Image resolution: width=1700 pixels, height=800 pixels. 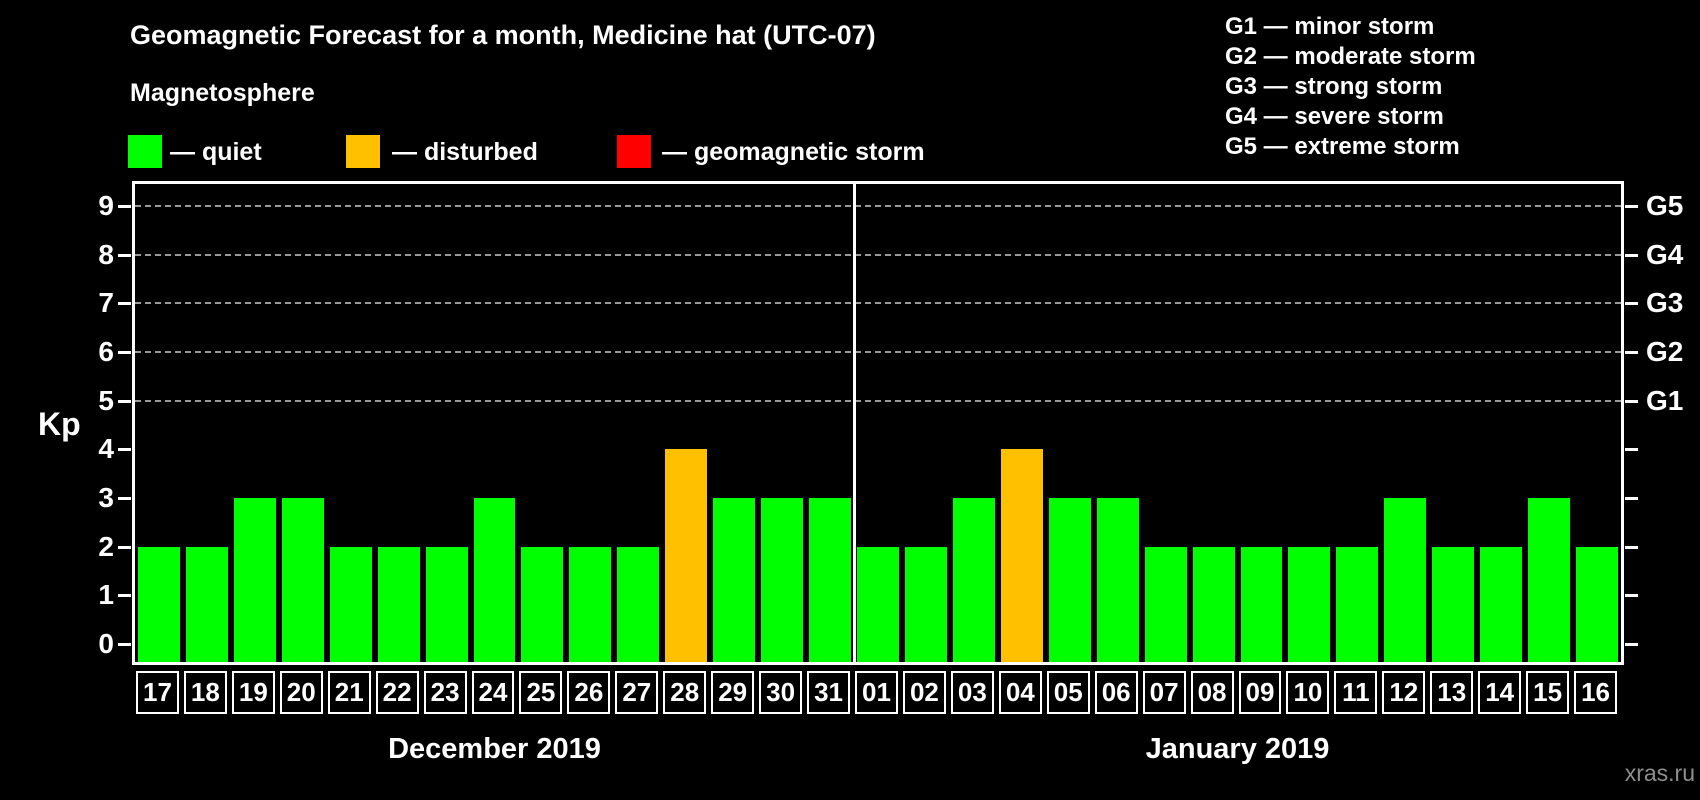 What do you see at coordinates (1237, 749) in the screenshot?
I see `month-label-1: January 2019` at bounding box center [1237, 749].